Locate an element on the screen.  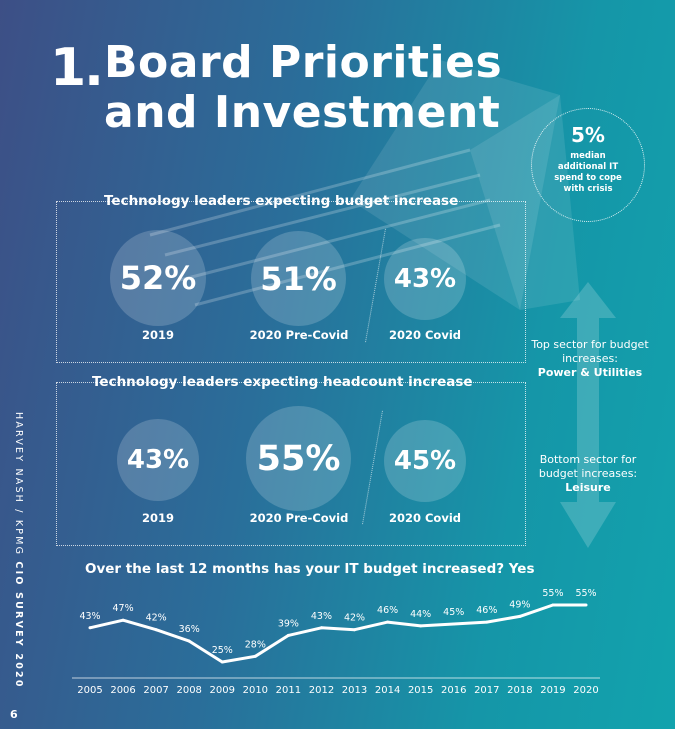
survey-name: HARVEY NASH / KPMG is located at coordinates (18, 487).